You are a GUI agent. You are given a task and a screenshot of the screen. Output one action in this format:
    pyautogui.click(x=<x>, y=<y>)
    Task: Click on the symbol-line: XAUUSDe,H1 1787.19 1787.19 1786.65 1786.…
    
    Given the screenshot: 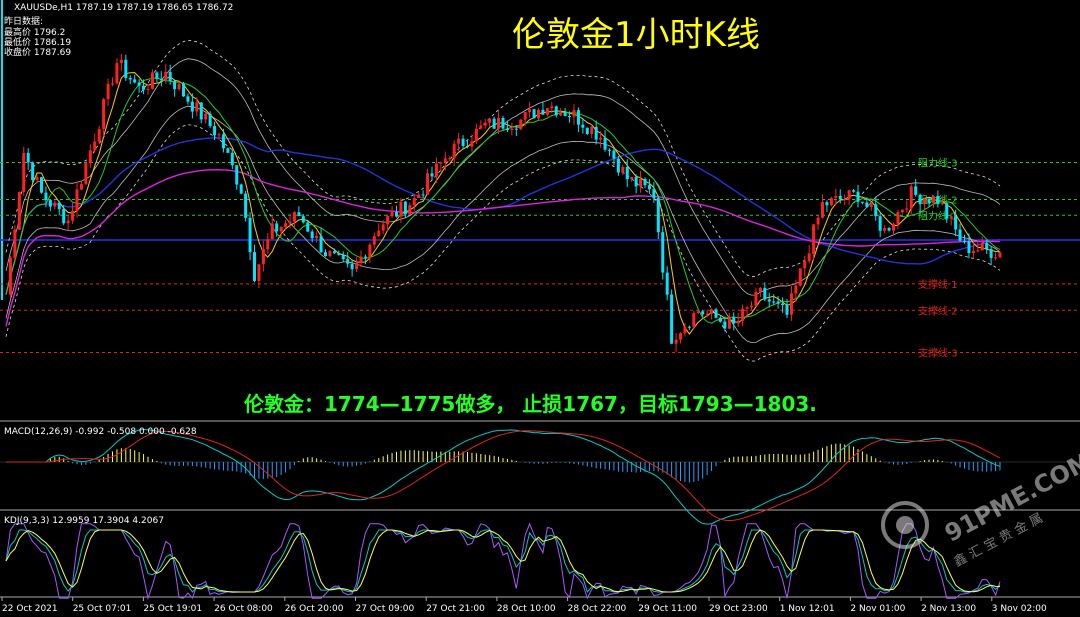 What is the action you would take?
    pyautogui.click(x=123, y=8)
    